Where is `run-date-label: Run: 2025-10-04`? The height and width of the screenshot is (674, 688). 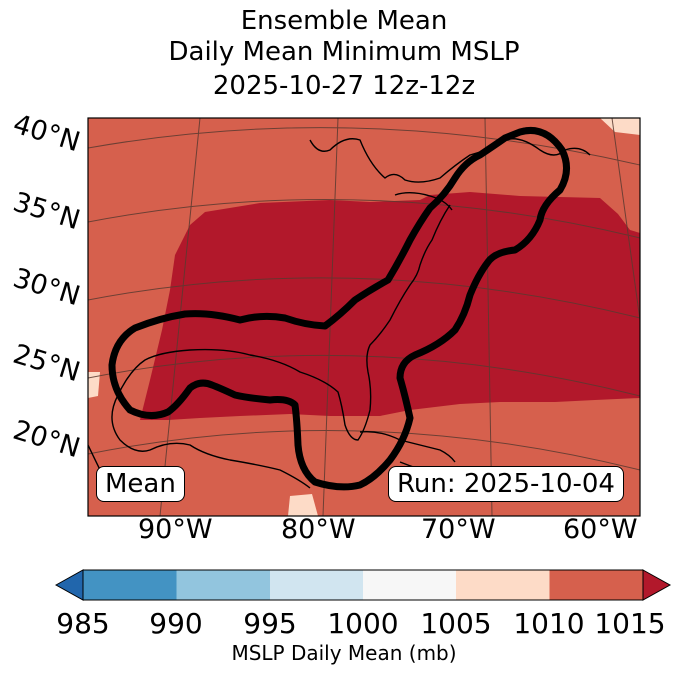 run-date-label: Run: 2025-10-04 is located at coordinates (506, 484).